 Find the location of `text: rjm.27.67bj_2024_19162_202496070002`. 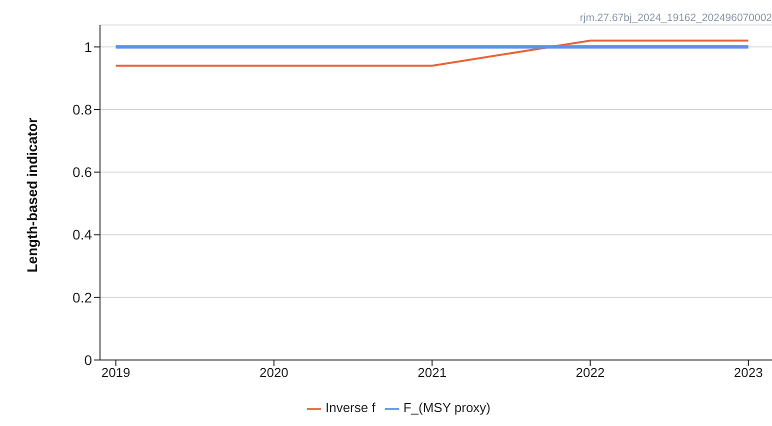

text: rjm.27.67bj_2024_19162_202496070002 is located at coordinates (676, 18).